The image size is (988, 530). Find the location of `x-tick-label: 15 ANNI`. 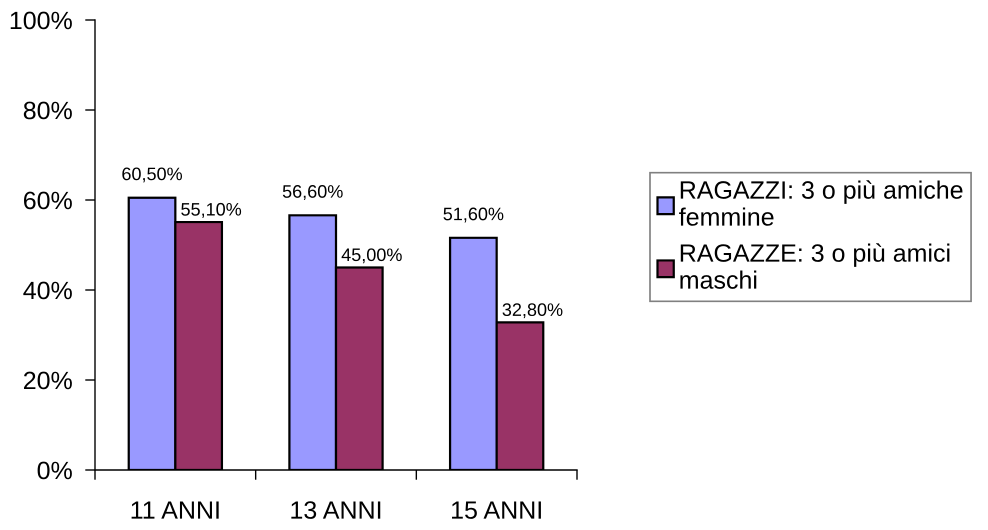

x-tick-label: 15 ANNI is located at coordinates (496, 510).